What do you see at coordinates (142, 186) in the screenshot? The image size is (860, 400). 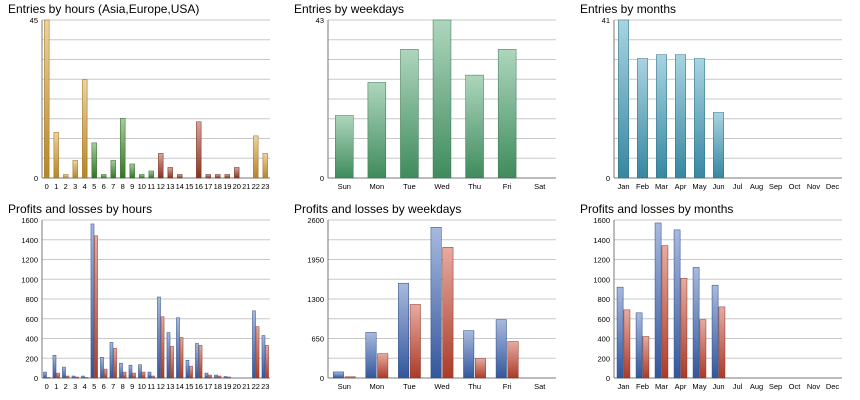 I see `x-tick-label: 10` at bounding box center [142, 186].